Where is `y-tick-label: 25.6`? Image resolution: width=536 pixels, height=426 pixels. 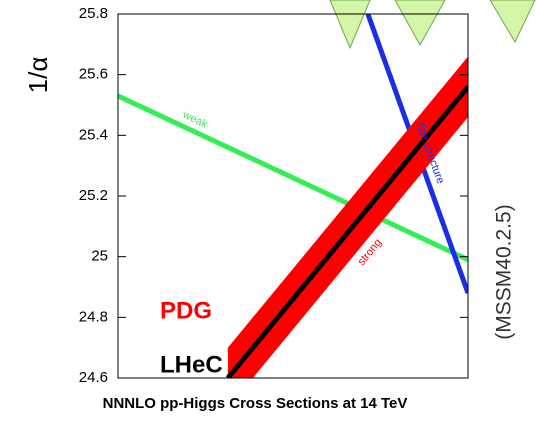 y-tick-label: 25.6 is located at coordinates (93, 74).